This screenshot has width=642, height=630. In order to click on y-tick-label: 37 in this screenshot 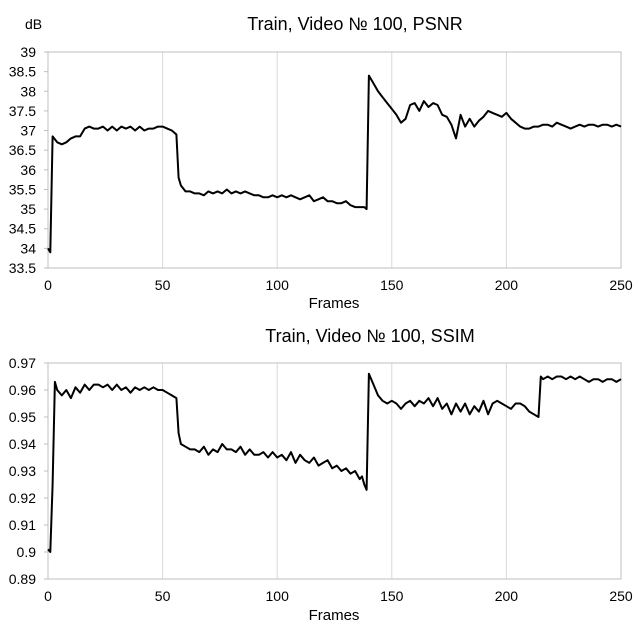, I will do `click(28, 131)`.